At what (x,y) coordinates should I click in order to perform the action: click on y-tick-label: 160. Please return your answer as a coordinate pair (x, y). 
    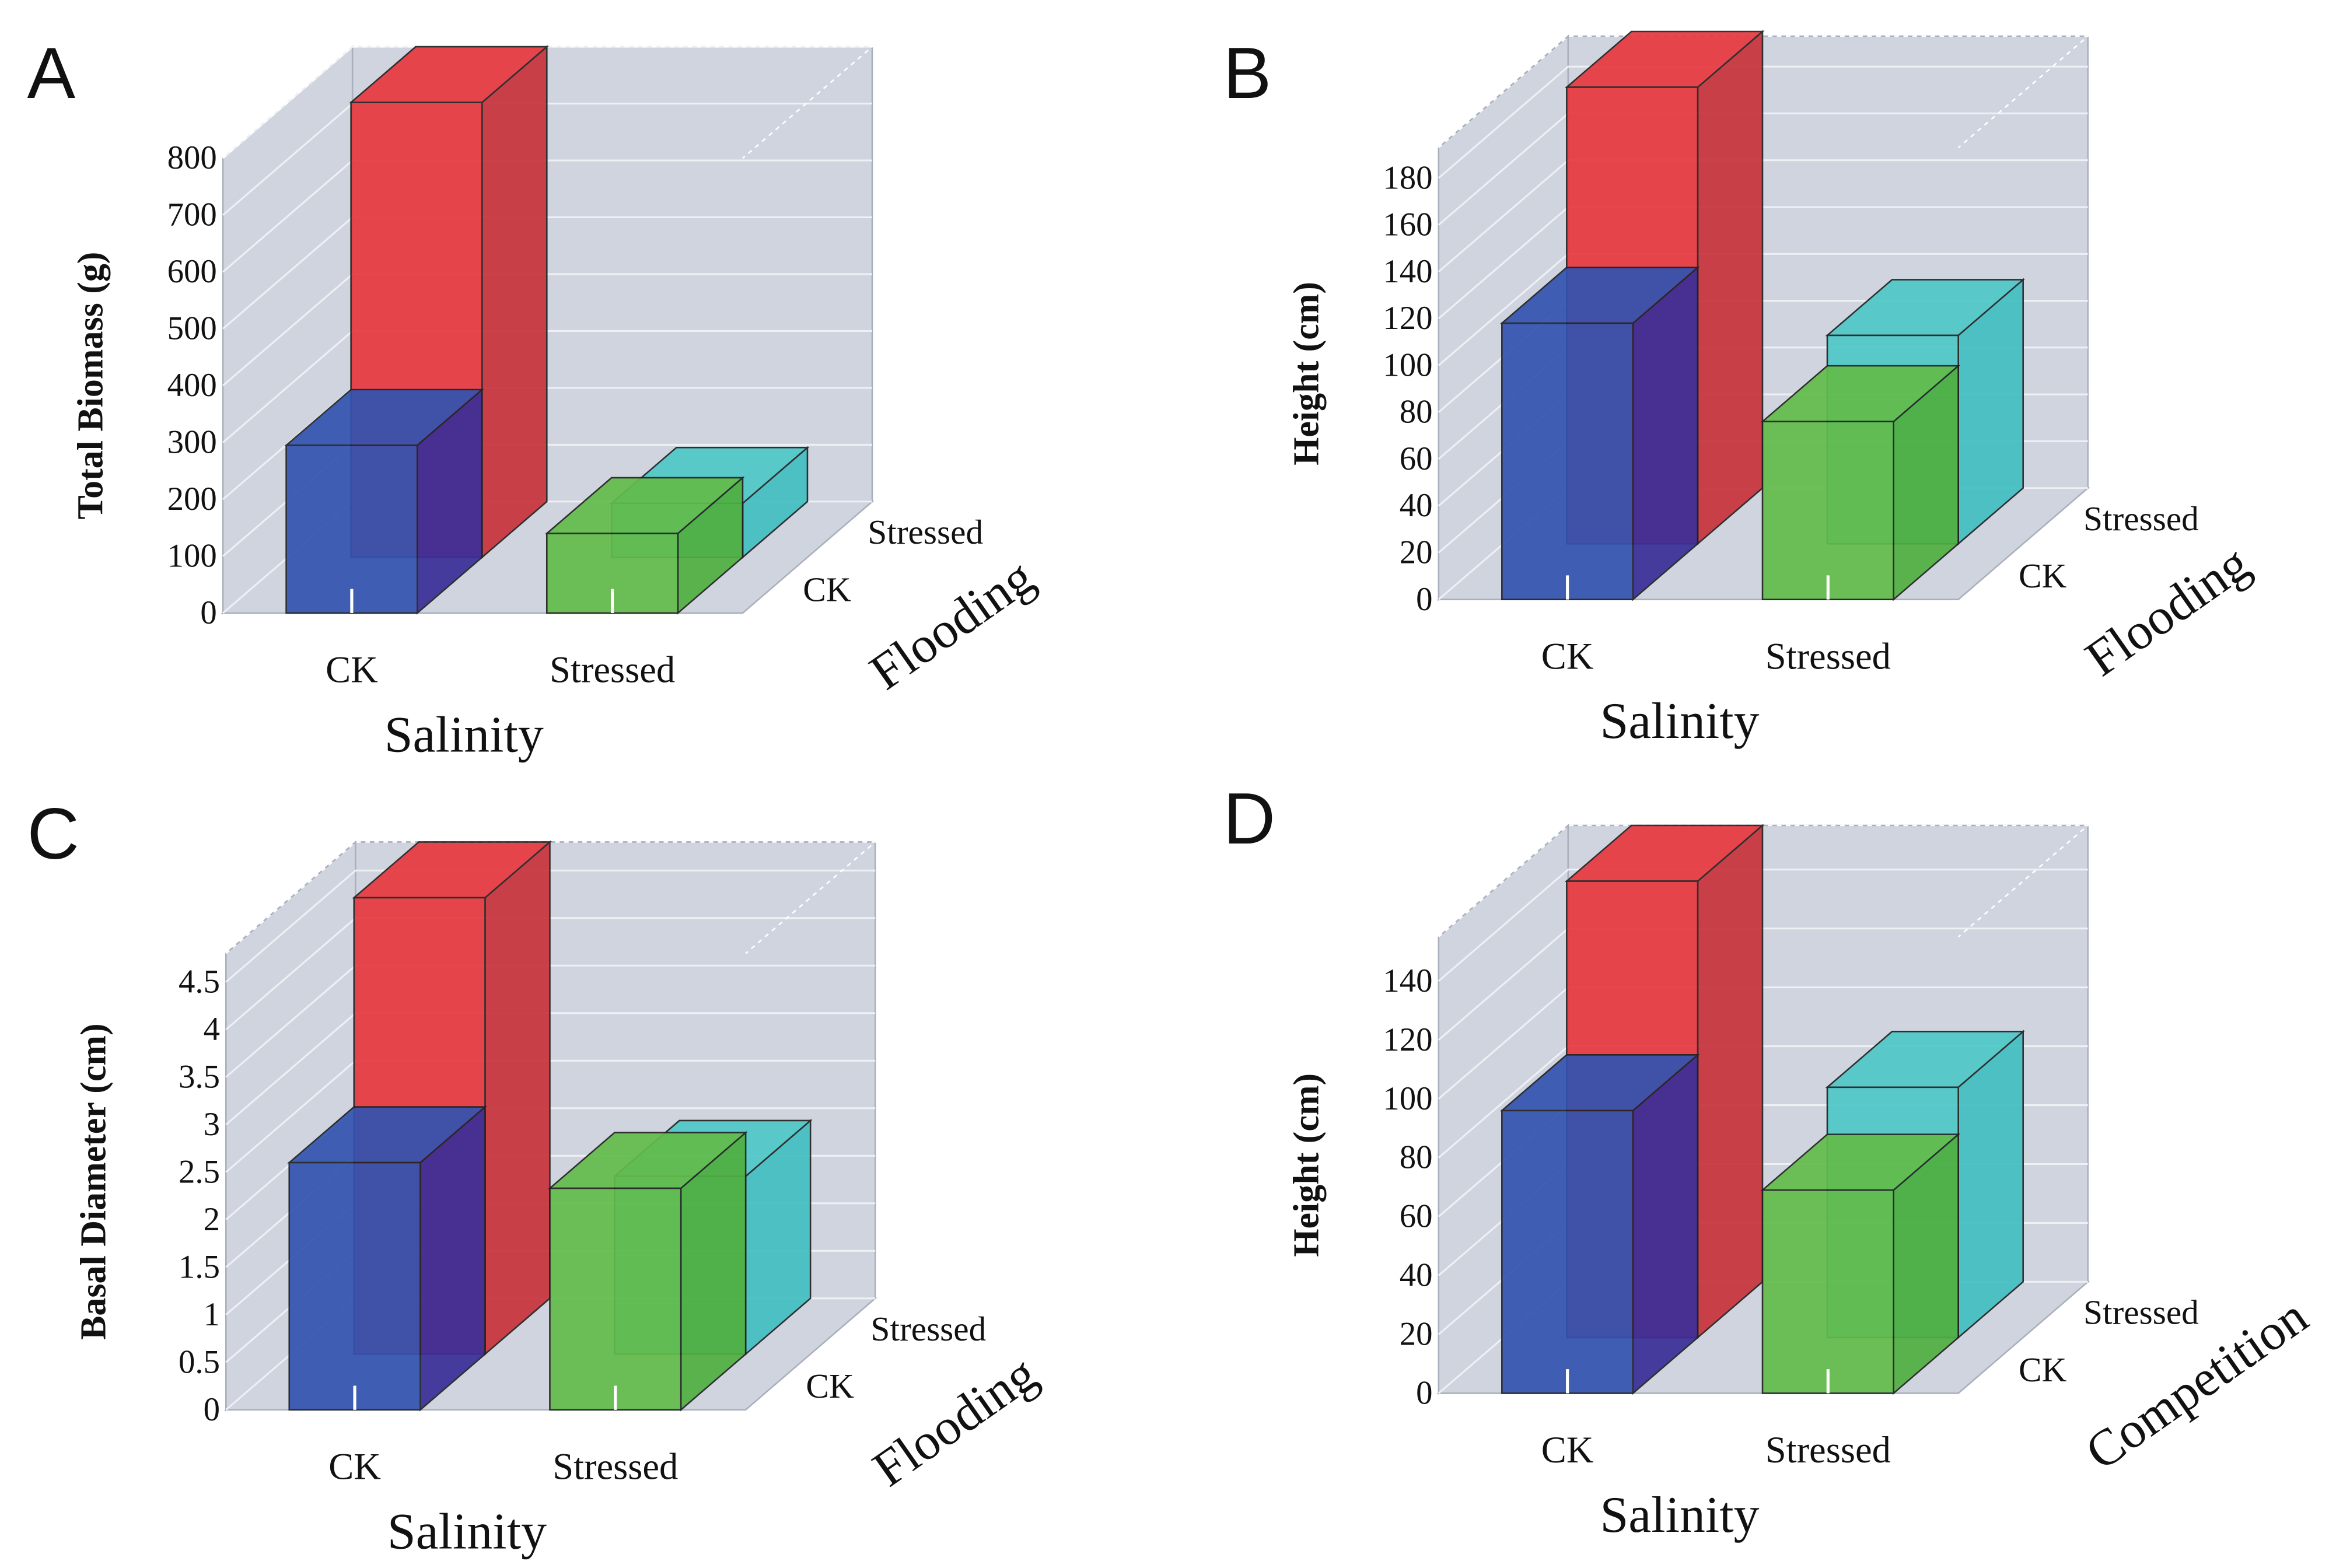
    Looking at the image, I should click on (1407, 224).